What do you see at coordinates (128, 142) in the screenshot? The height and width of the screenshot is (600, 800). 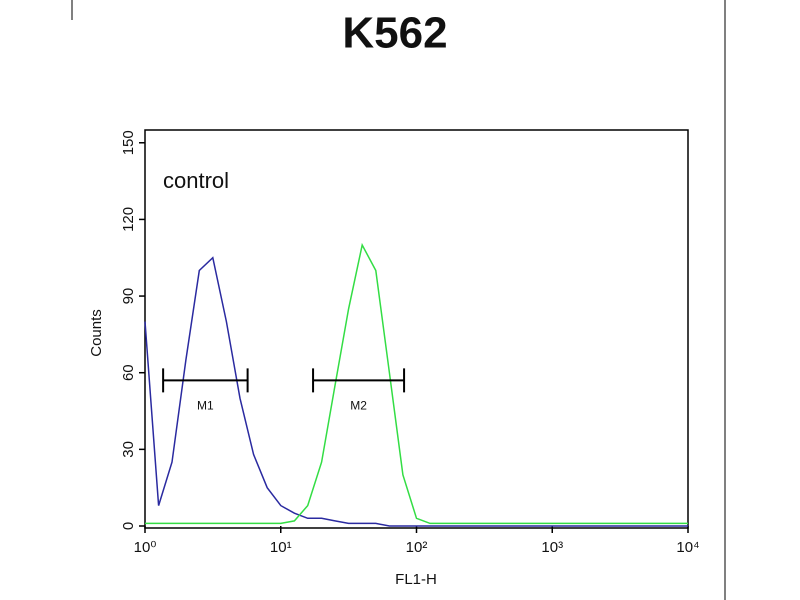 I see `y-tick-label: 150` at bounding box center [128, 142].